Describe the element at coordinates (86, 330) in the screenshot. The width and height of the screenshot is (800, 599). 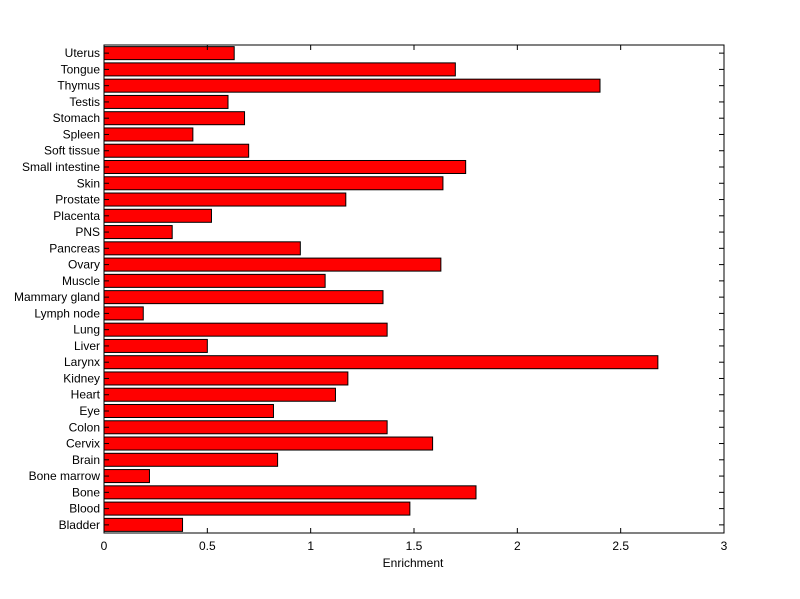
I see `y-tick-label: Lung` at that location.